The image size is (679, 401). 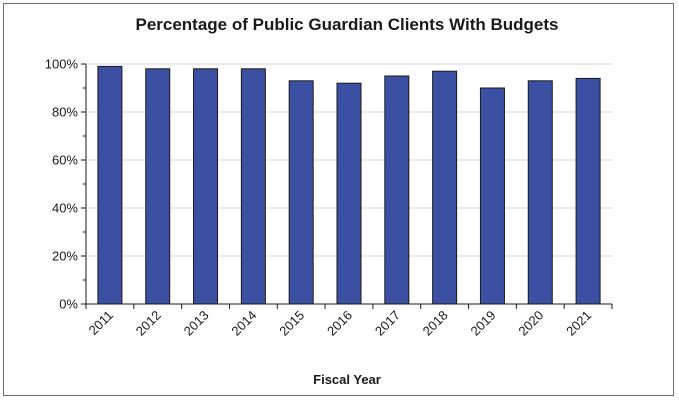 I want to click on bar-2014, so click(x=253, y=186).